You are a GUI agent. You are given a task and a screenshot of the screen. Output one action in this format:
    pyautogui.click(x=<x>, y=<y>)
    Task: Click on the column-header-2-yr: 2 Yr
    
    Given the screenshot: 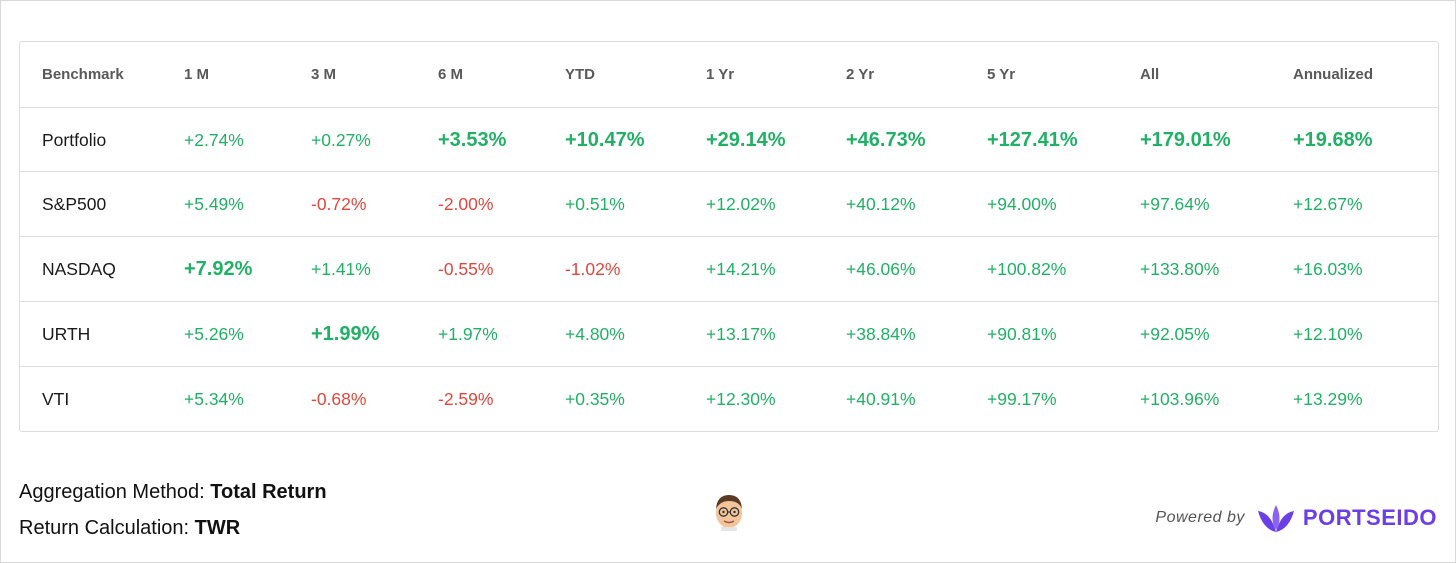 What is the action you would take?
    pyautogui.click(x=860, y=74)
    